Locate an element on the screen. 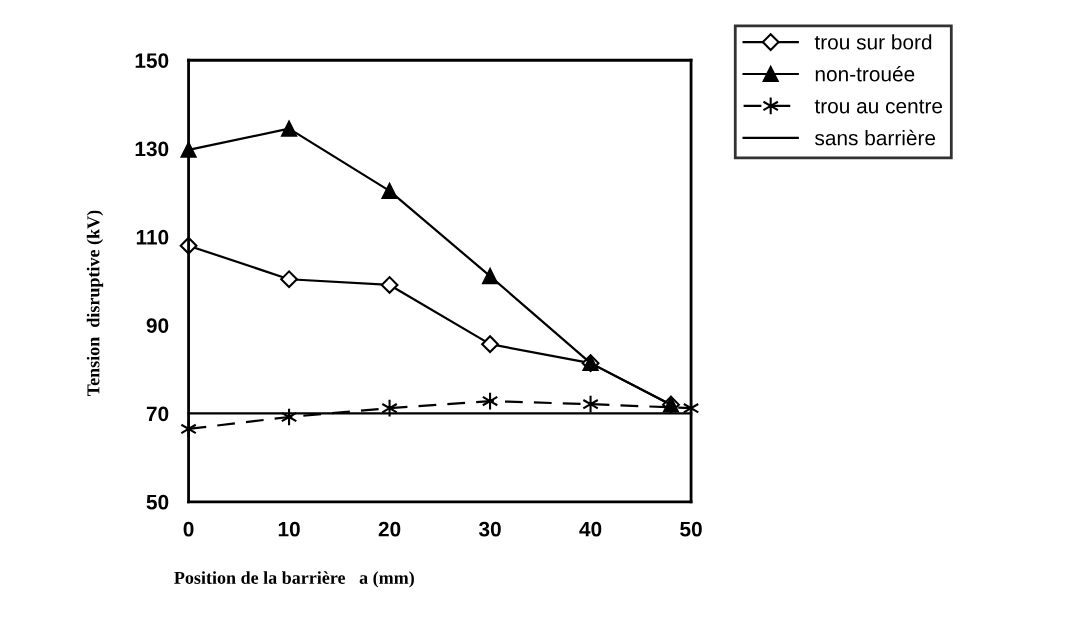 The width and height of the screenshot is (1090, 621). legend-label: sans barrière is located at coordinates (875, 137).